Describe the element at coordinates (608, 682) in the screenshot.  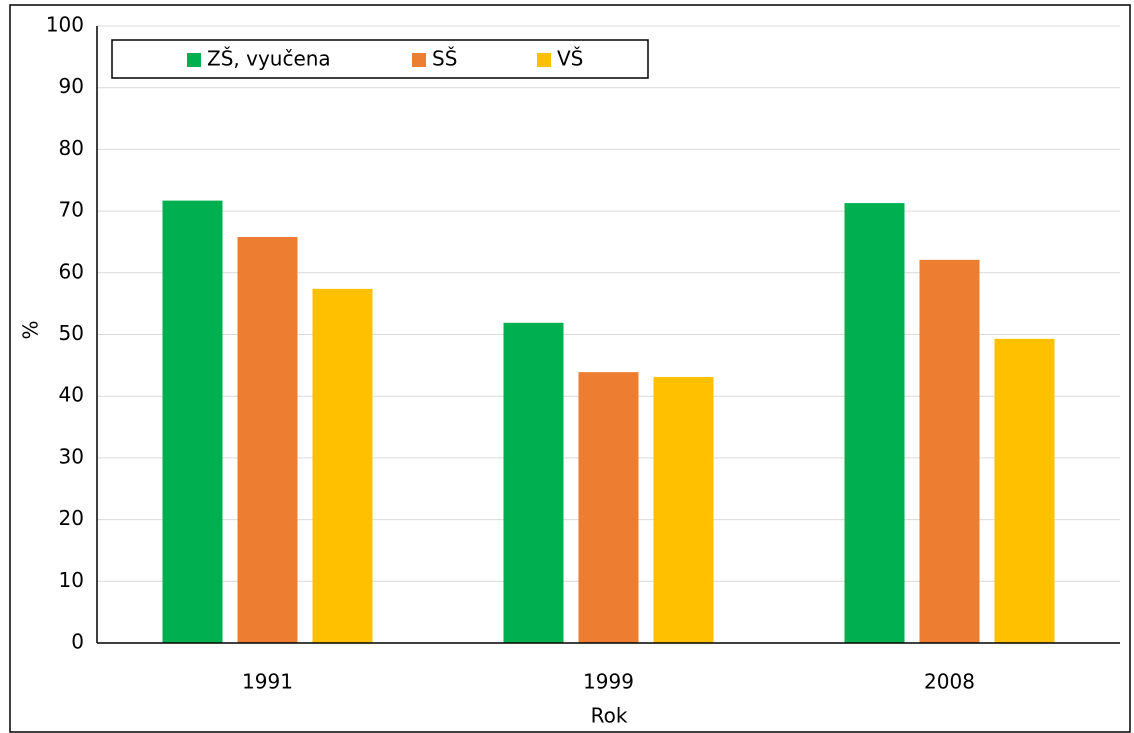
I see `x-tick-label: 1999` at that location.